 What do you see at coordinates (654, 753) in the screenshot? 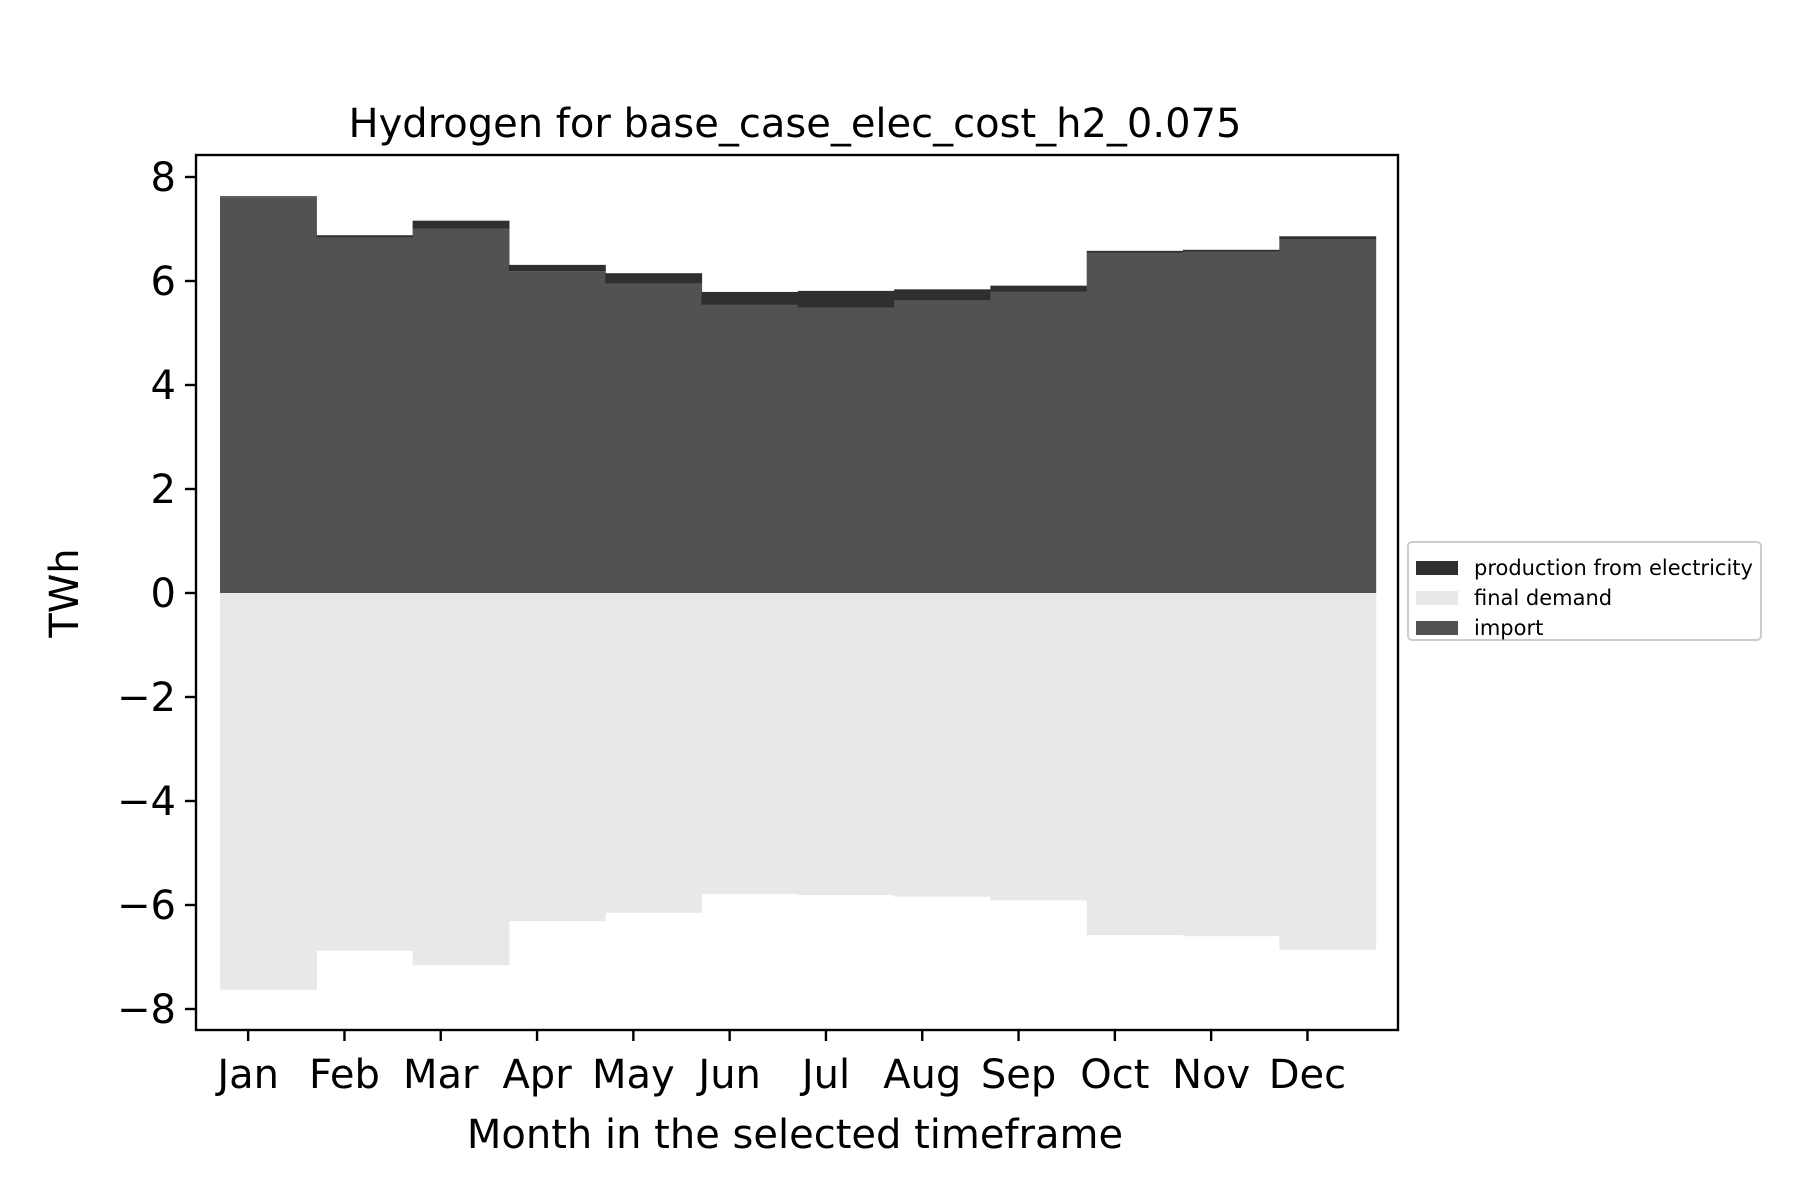
I see `final-demand-bar-may` at bounding box center [654, 753].